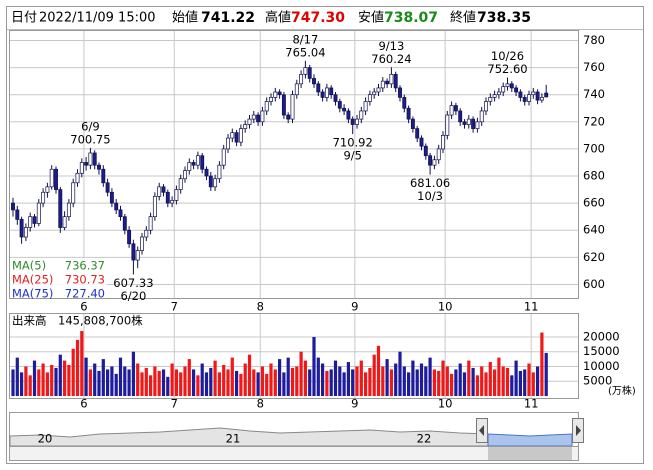 Image resolution: width=653 pixels, height=470 pixels. Describe the element at coordinates (622, 390) in the screenshot. I see `volume-unit: (万株)` at that location.